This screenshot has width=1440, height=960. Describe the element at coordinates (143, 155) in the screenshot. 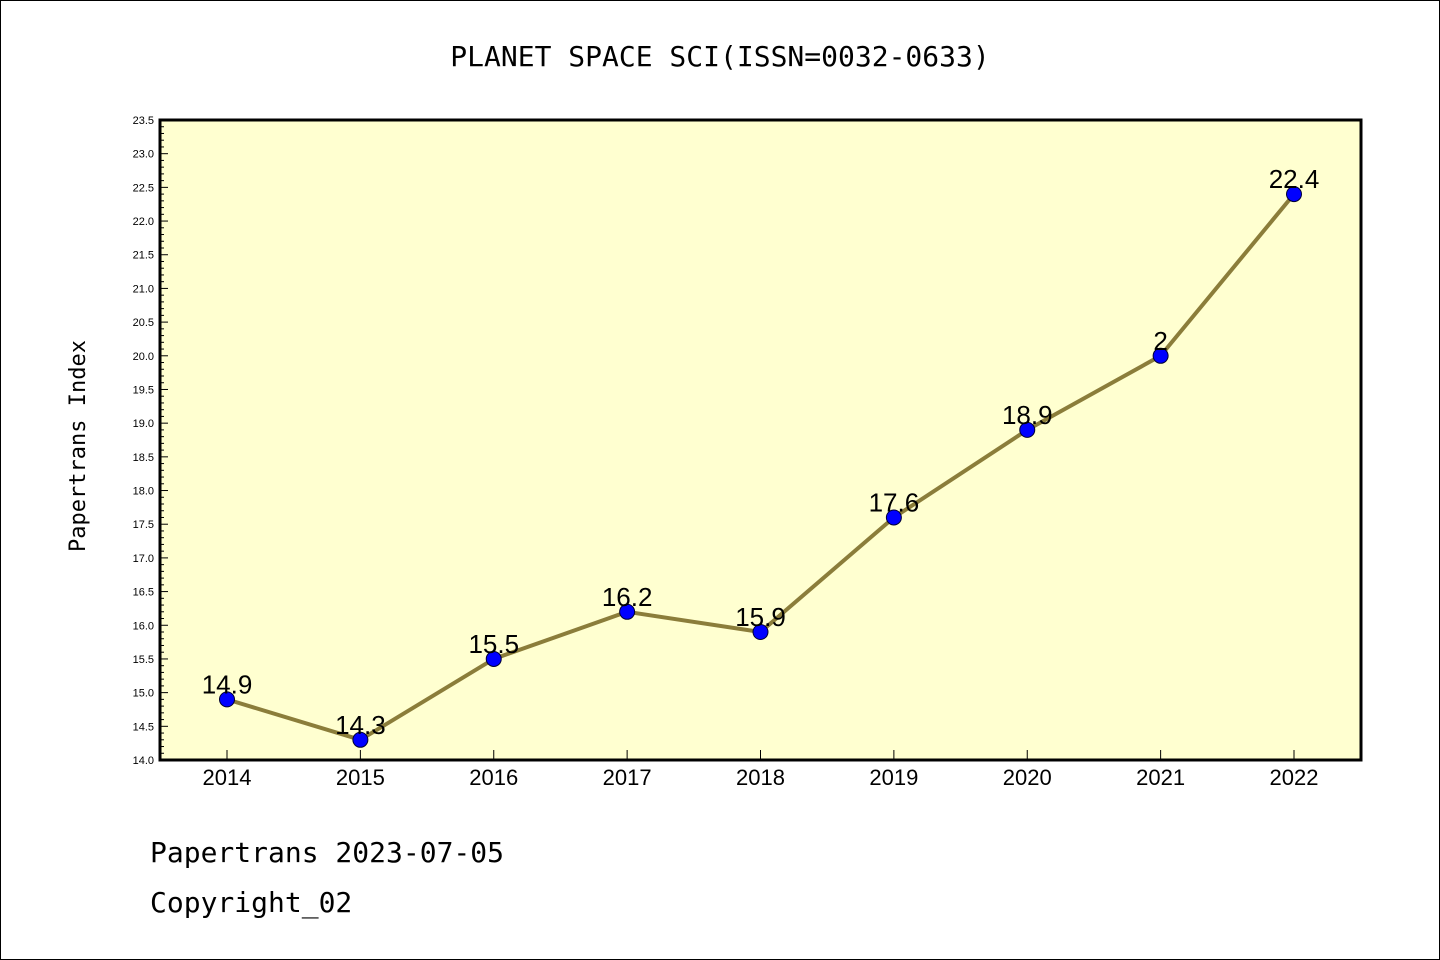

I see `y-tick-label: 23.0` at that location.